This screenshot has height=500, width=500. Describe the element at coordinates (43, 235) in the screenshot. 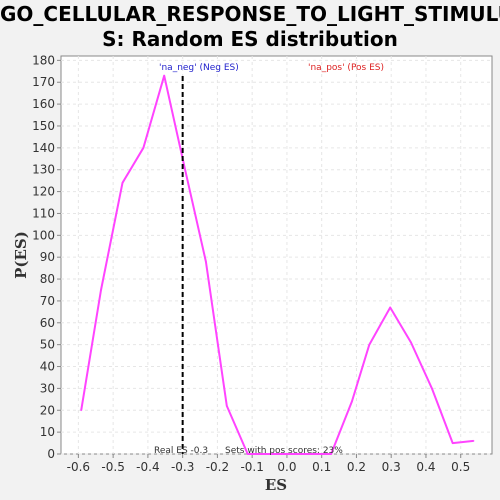

I see `y-tick-label: 100` at that location.